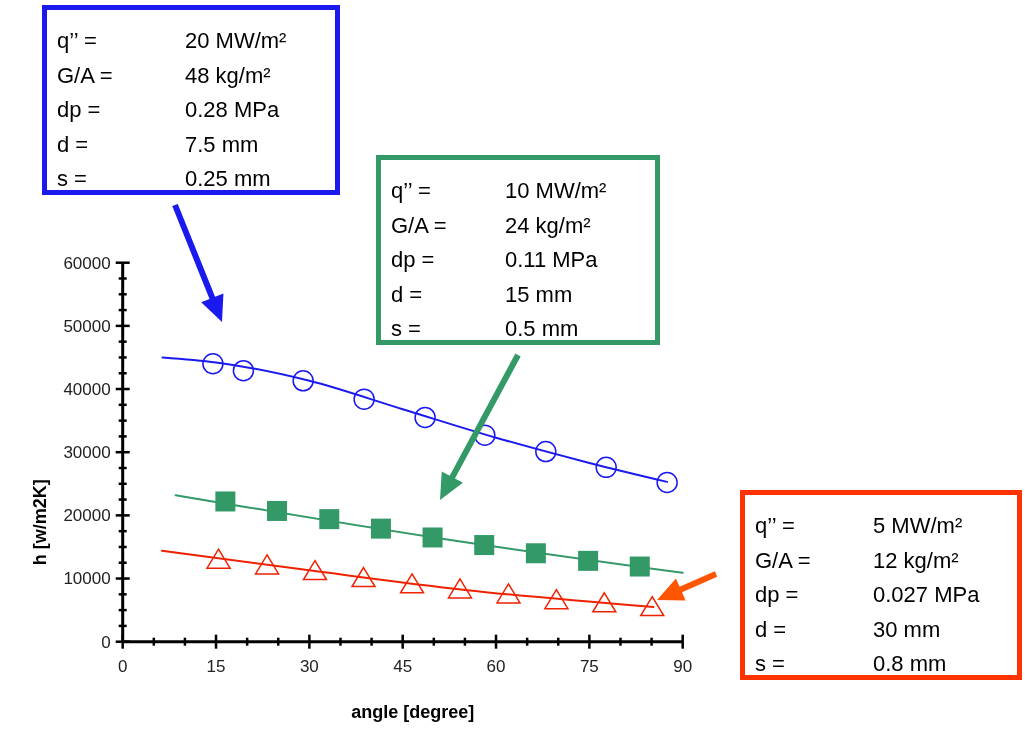 The width and height of the screenshot is (1025, 733). What do you see at coordinates (413, 711) in the screenshot?
I see `x-axis-title: angle [degree]` at bounding box center [413, 711].